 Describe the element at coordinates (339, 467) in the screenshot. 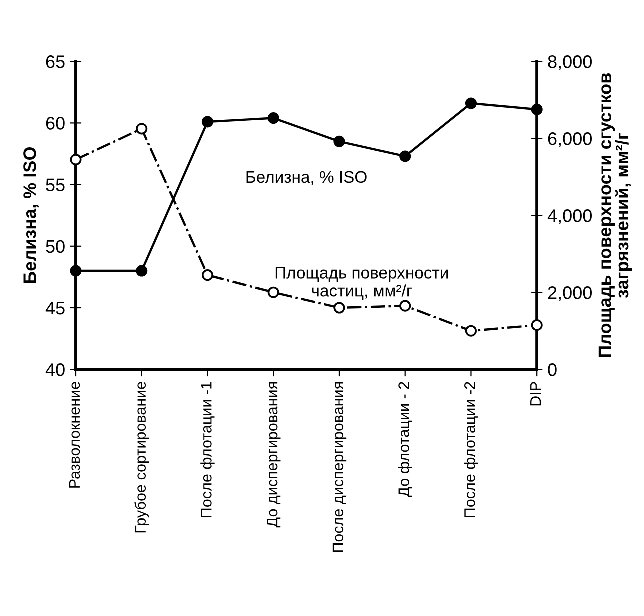

I see `x-tick-label: После диспергирования` at that location.